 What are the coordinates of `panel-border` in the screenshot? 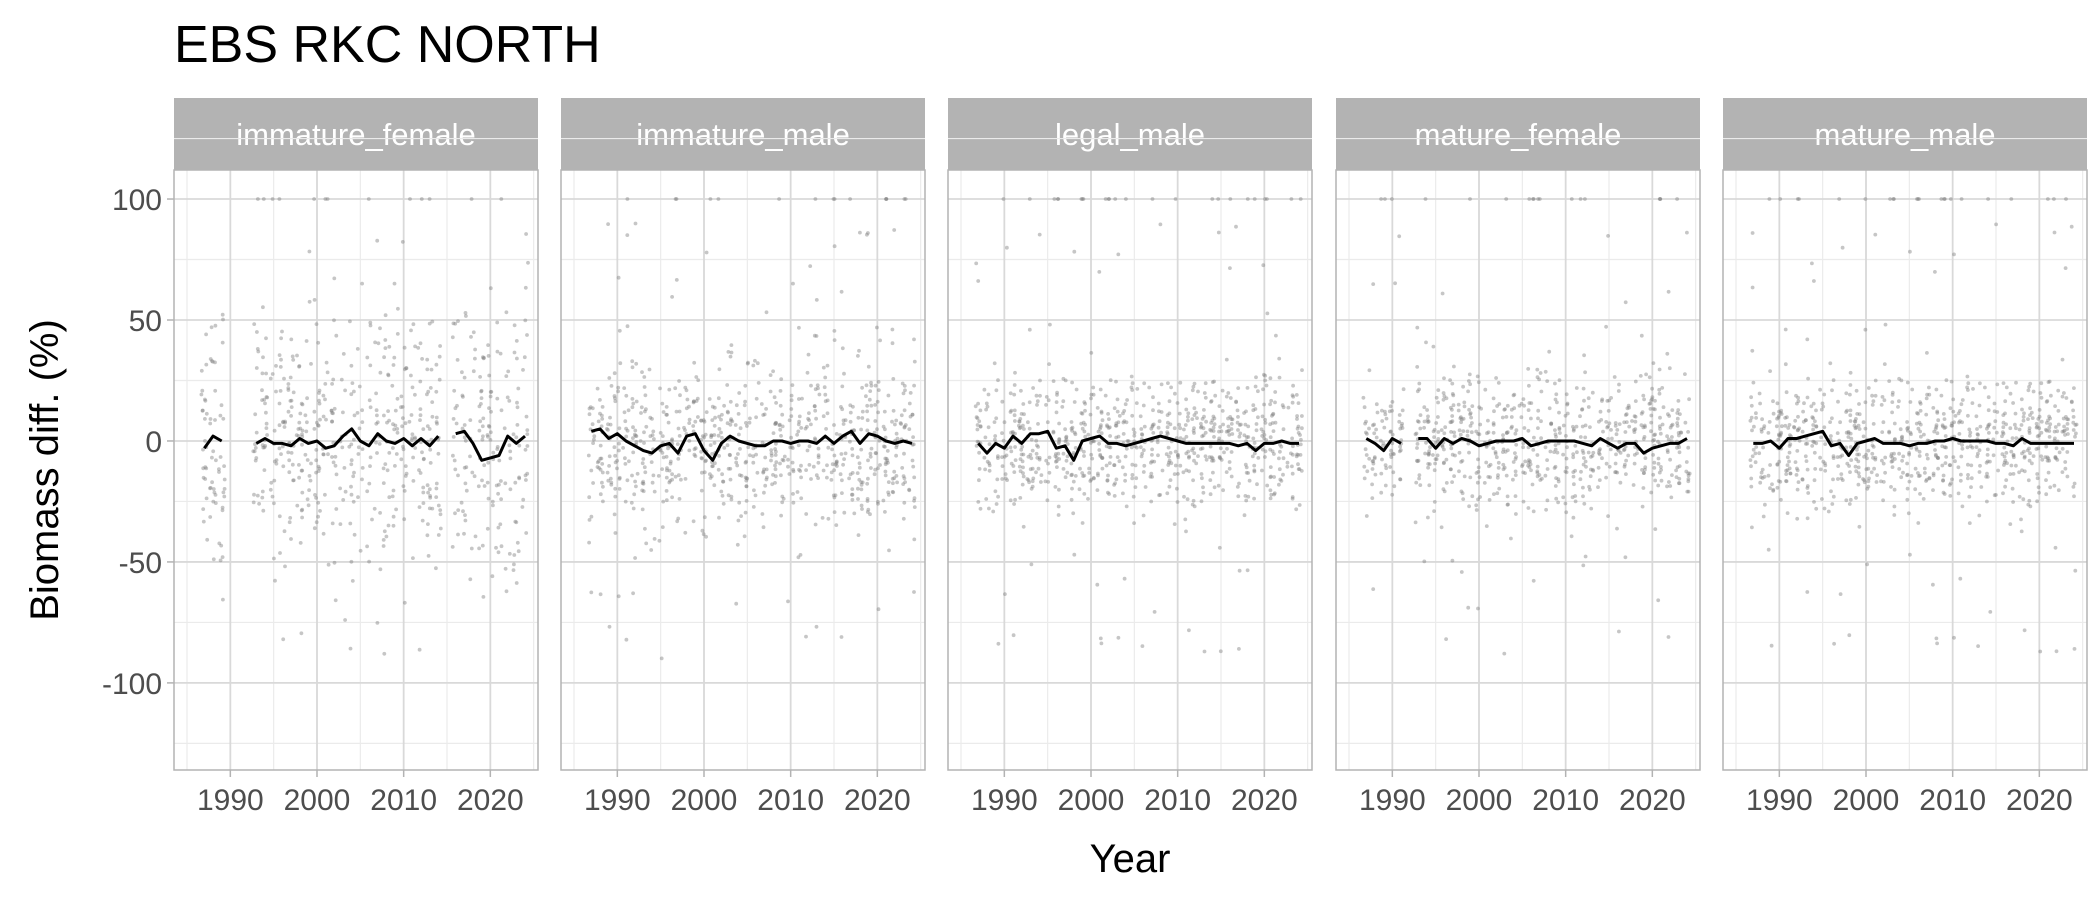 It's located at (743, 470).